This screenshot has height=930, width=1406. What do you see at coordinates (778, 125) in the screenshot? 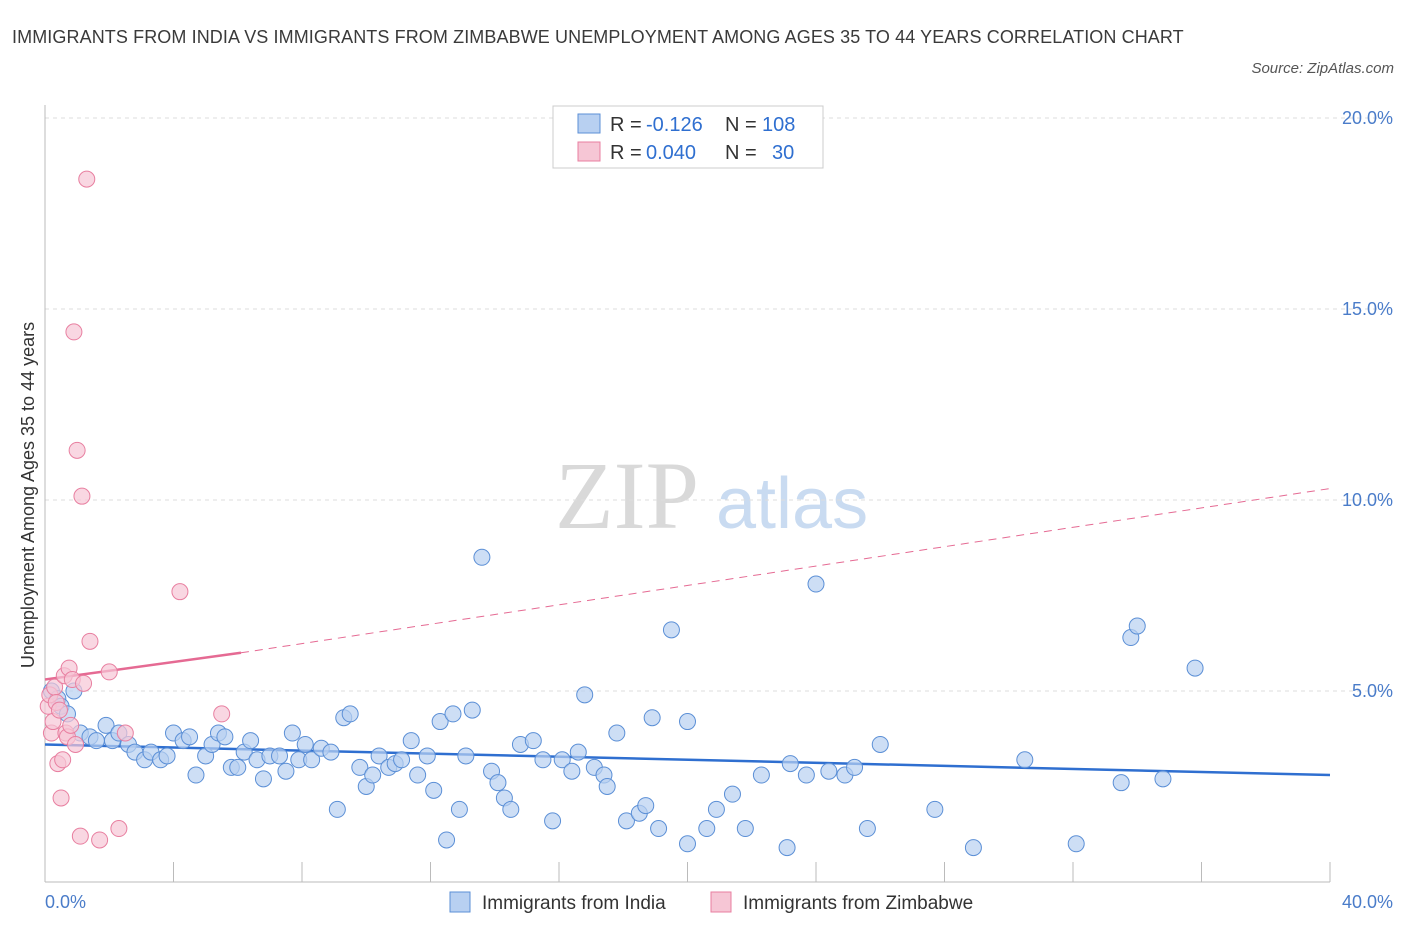
I see `legend-n-value-india: 108` at bounding box center [778, 125].